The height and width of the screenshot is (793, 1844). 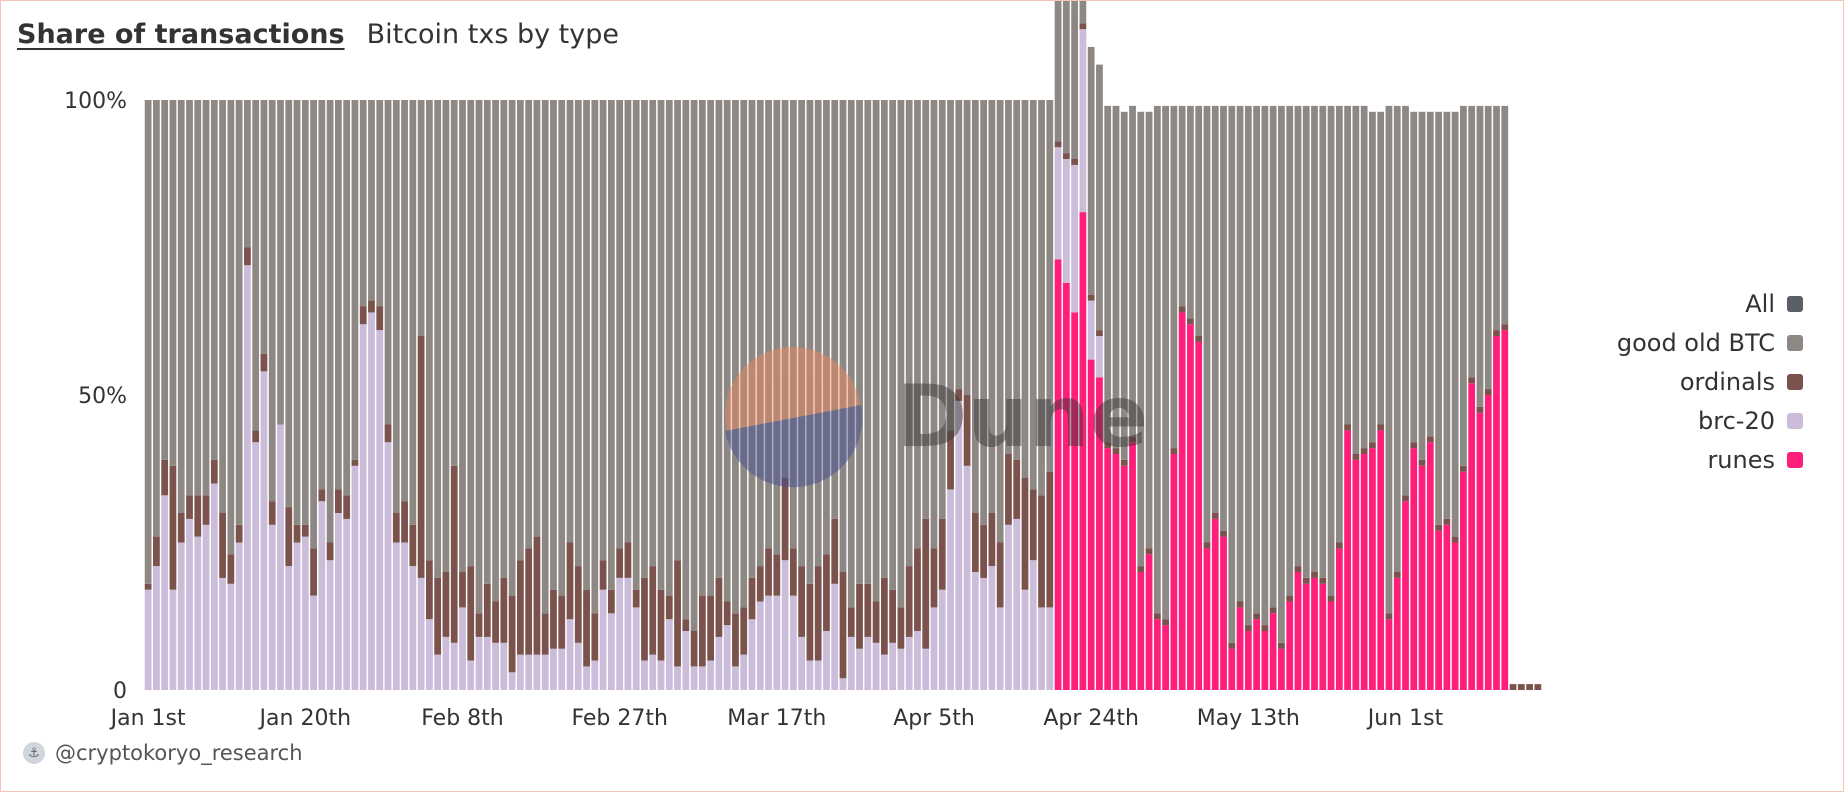 What do you see at coordinates (776, 718) in the screenshot?
I see `x-tick-label: Mar 17th` at bounding box center [776, 718].